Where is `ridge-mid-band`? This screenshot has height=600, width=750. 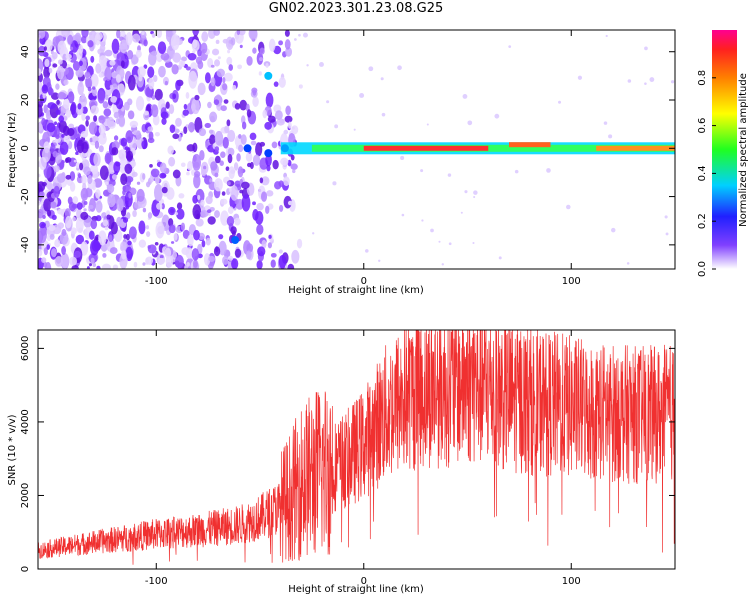
ridge-mid-band is located at coordinates (493, 148).